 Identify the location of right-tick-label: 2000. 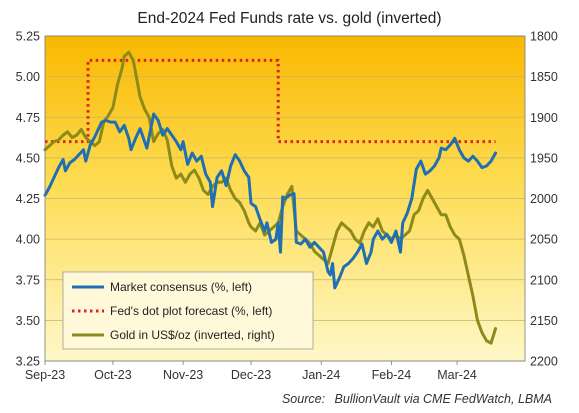
(544, 199).